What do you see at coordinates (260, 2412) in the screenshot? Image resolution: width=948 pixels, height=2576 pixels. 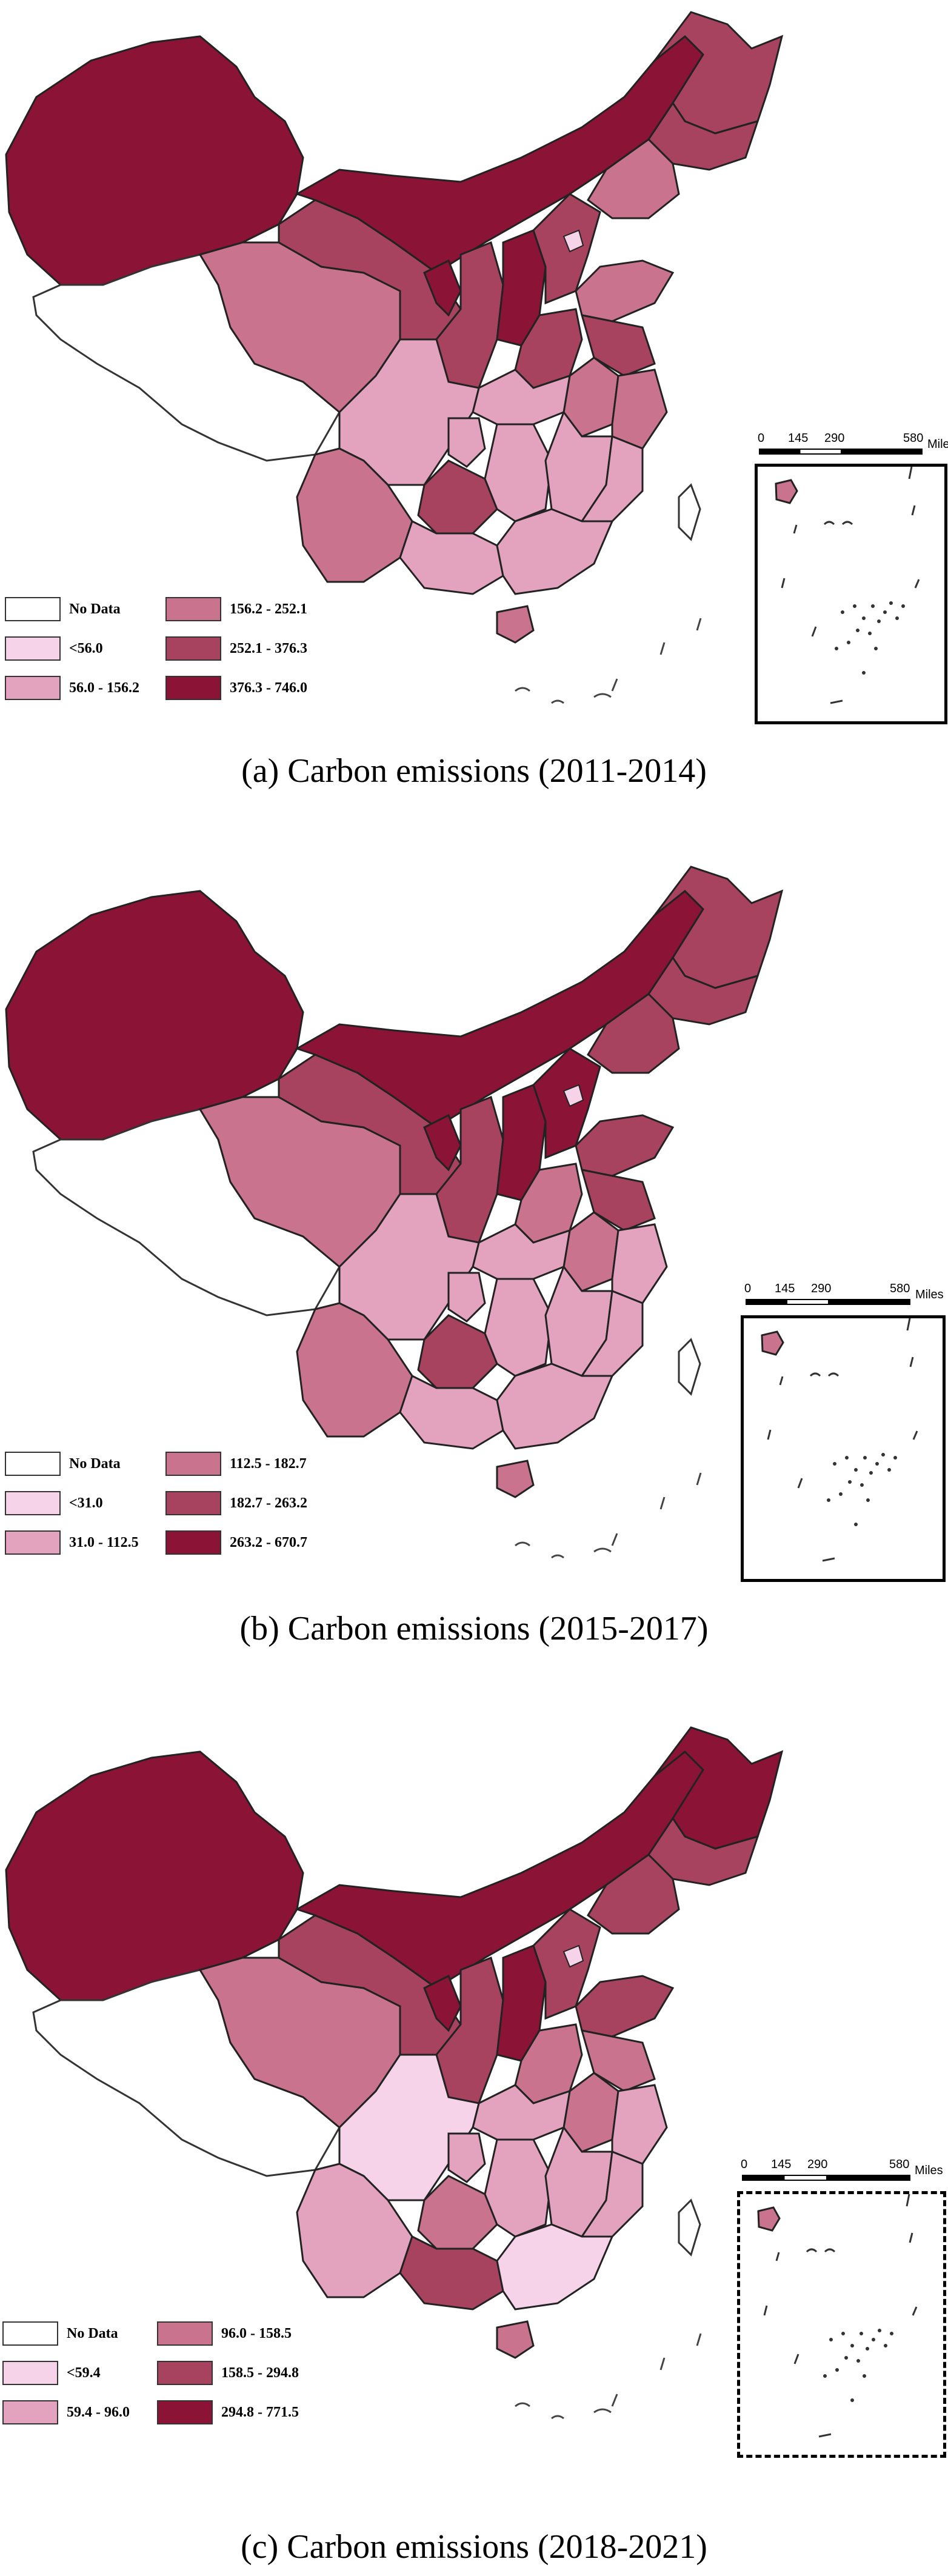 I see `legend-label: 294.8 - 771.5` at bounding box center [260, 2412].